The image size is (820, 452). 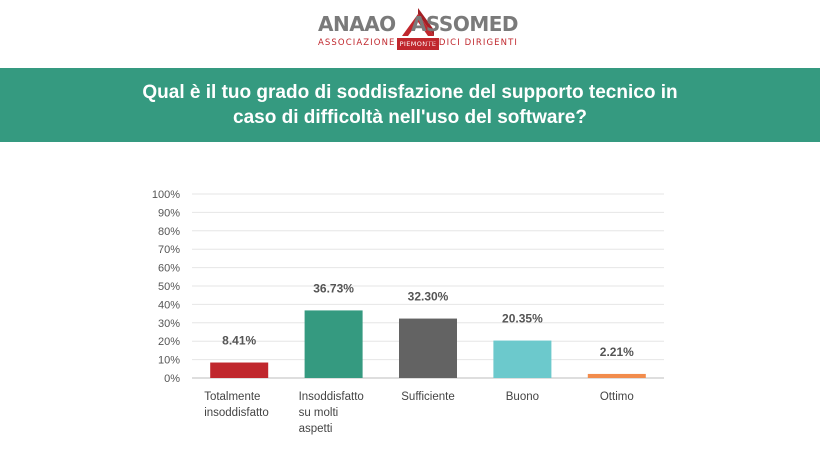 What do you see at coordinates (418, 44) in the screenshot?
I see `logo-badge-piemonte: PIEMONTE` at bounding box center [418, 44].